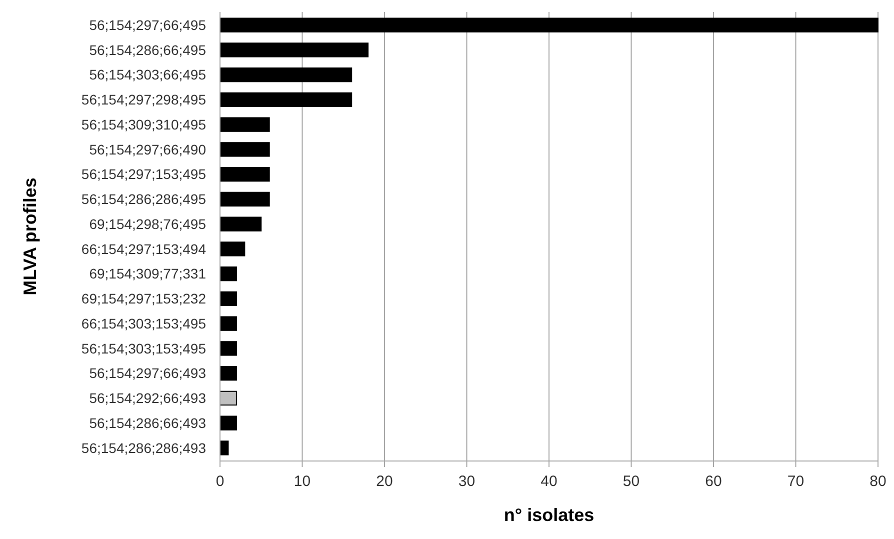 The width and height of the screenshot is (894, 539). What do you see at coordinates (147, 224) in the screenshot?
I see `y-tick-label: 69;154;298;76;495` at bounding box center [147, 224].